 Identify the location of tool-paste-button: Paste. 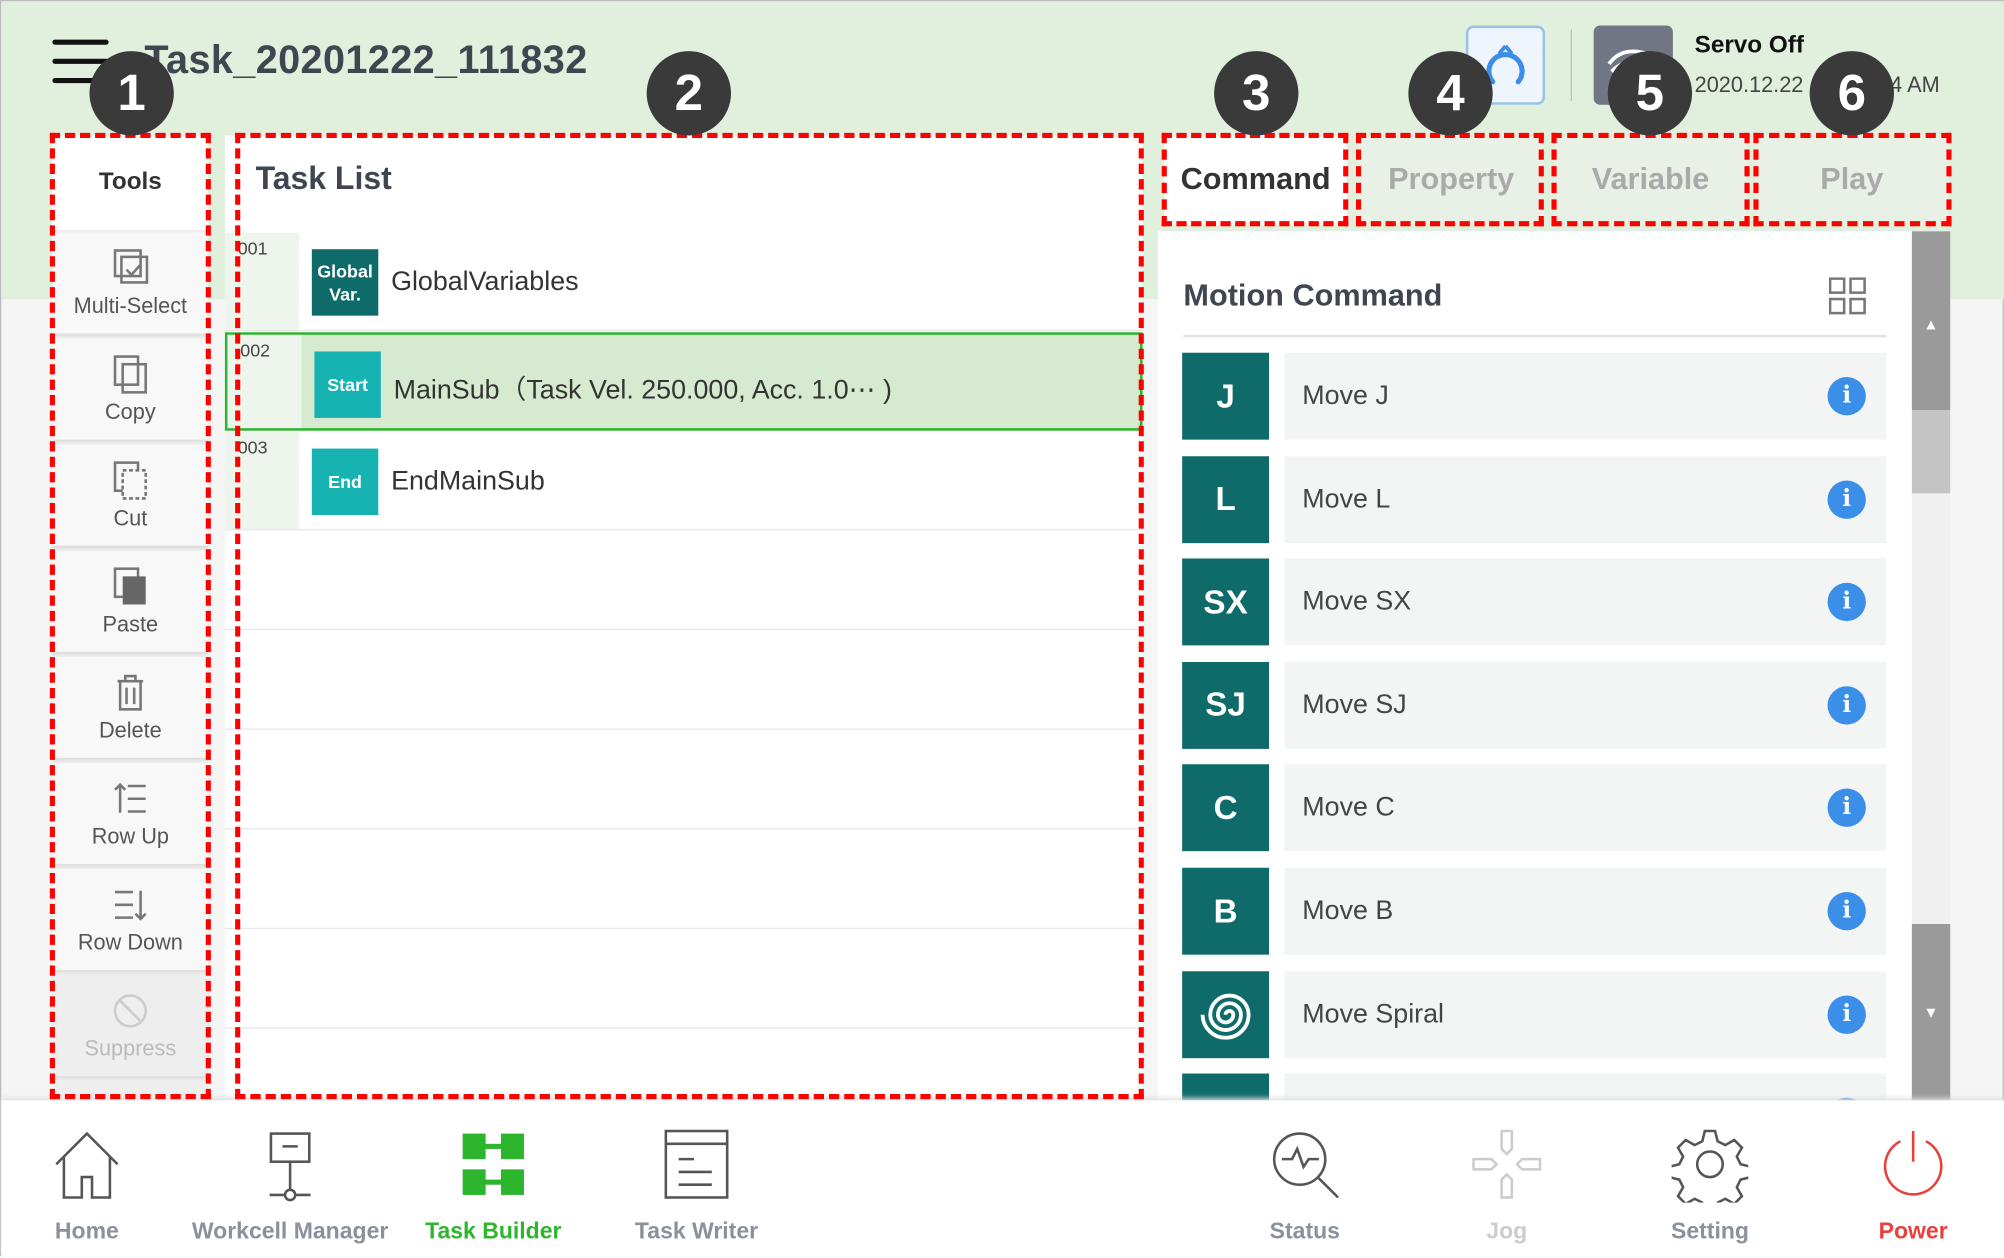
(130, 601).